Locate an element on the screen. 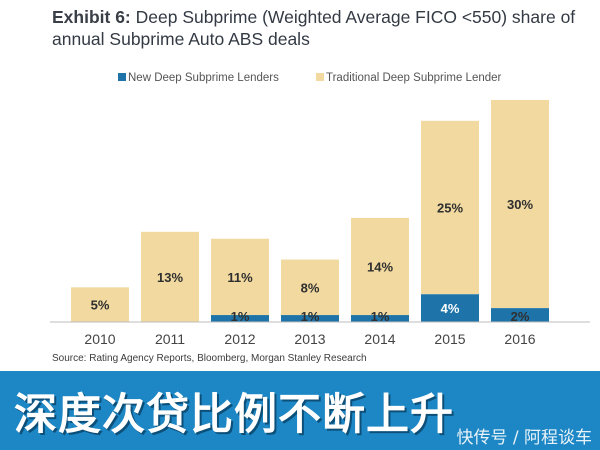 This screenshot has height=450, width=600. x-tick-2014: 2014 is located at coordinates (379, 339).